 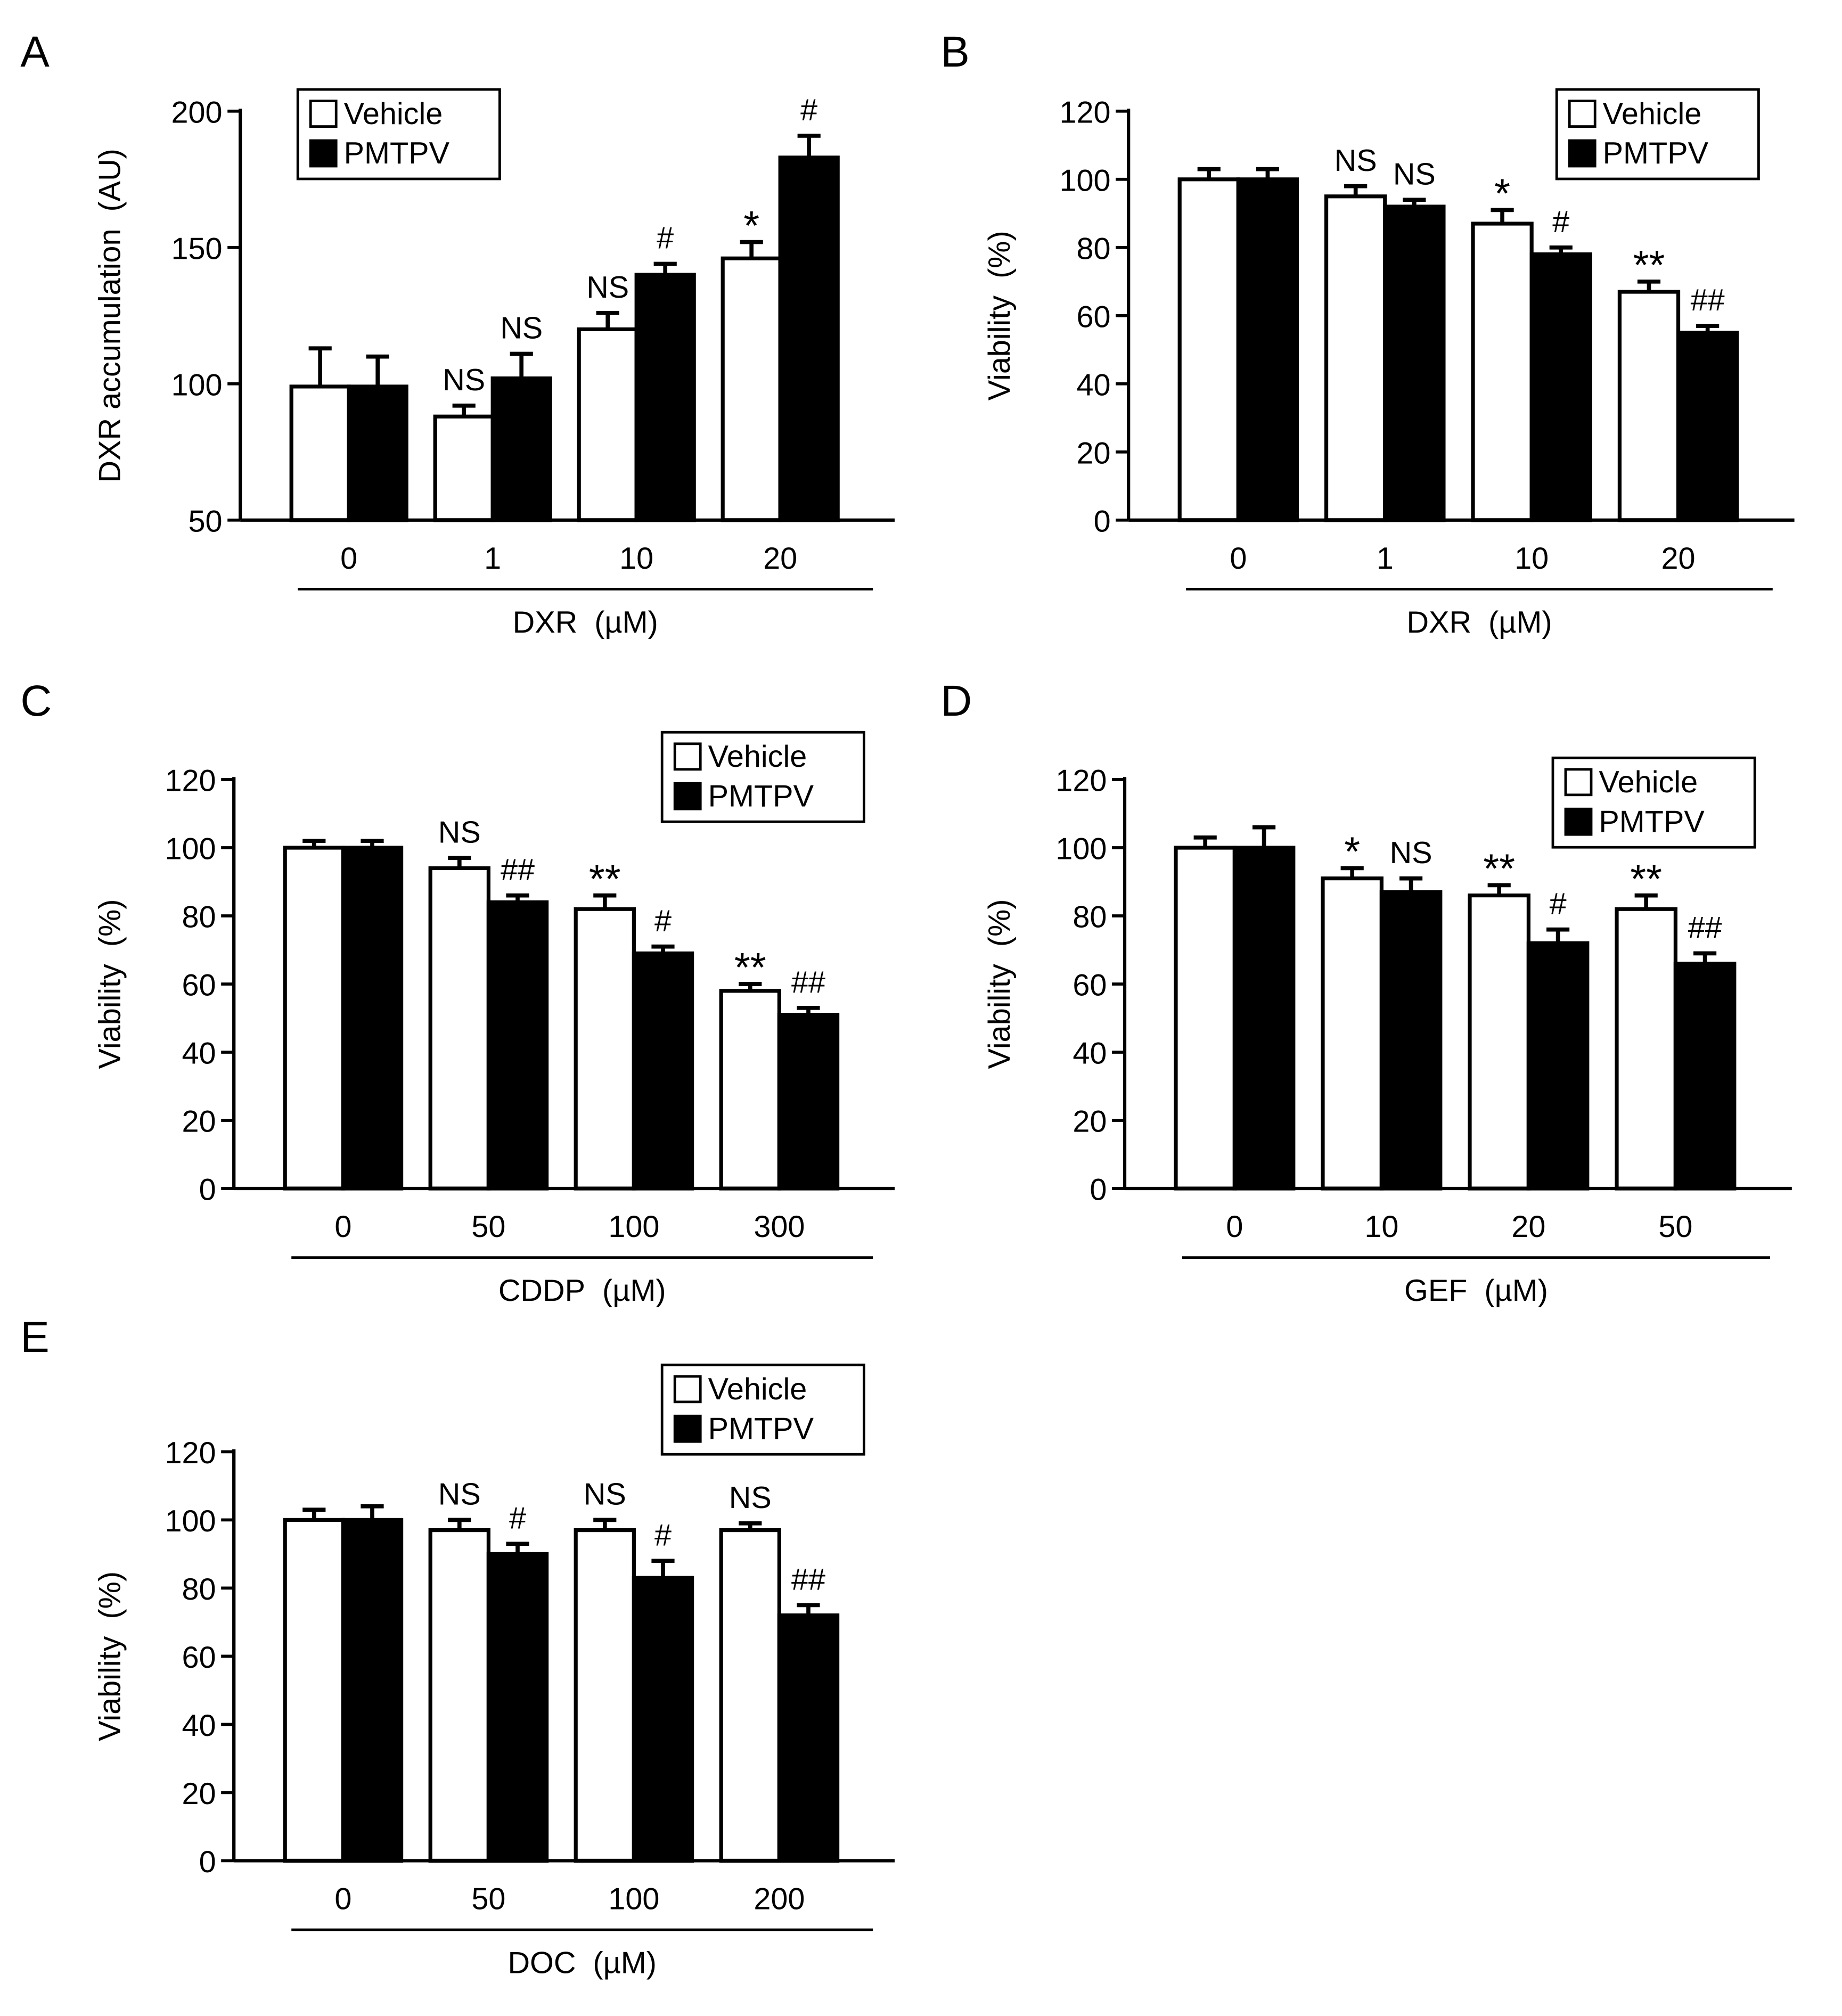 What do you see at coordinates (582, 1291) in the screenshot?
I see `x-axis-title: CDDP (µM)` at bounding box center [582, 1291].